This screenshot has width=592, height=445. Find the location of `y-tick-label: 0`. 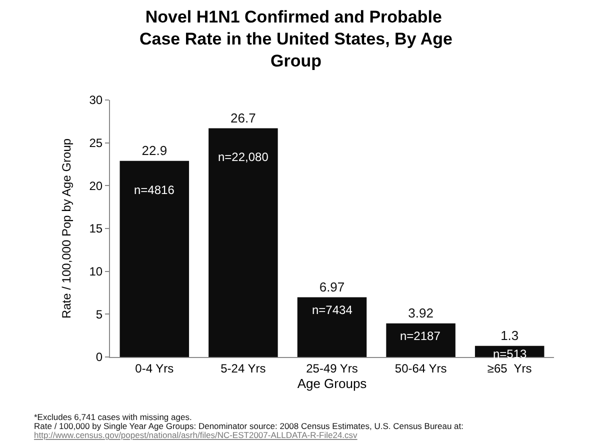

y-tick-label: 0 is located at coordinates (99, 357).